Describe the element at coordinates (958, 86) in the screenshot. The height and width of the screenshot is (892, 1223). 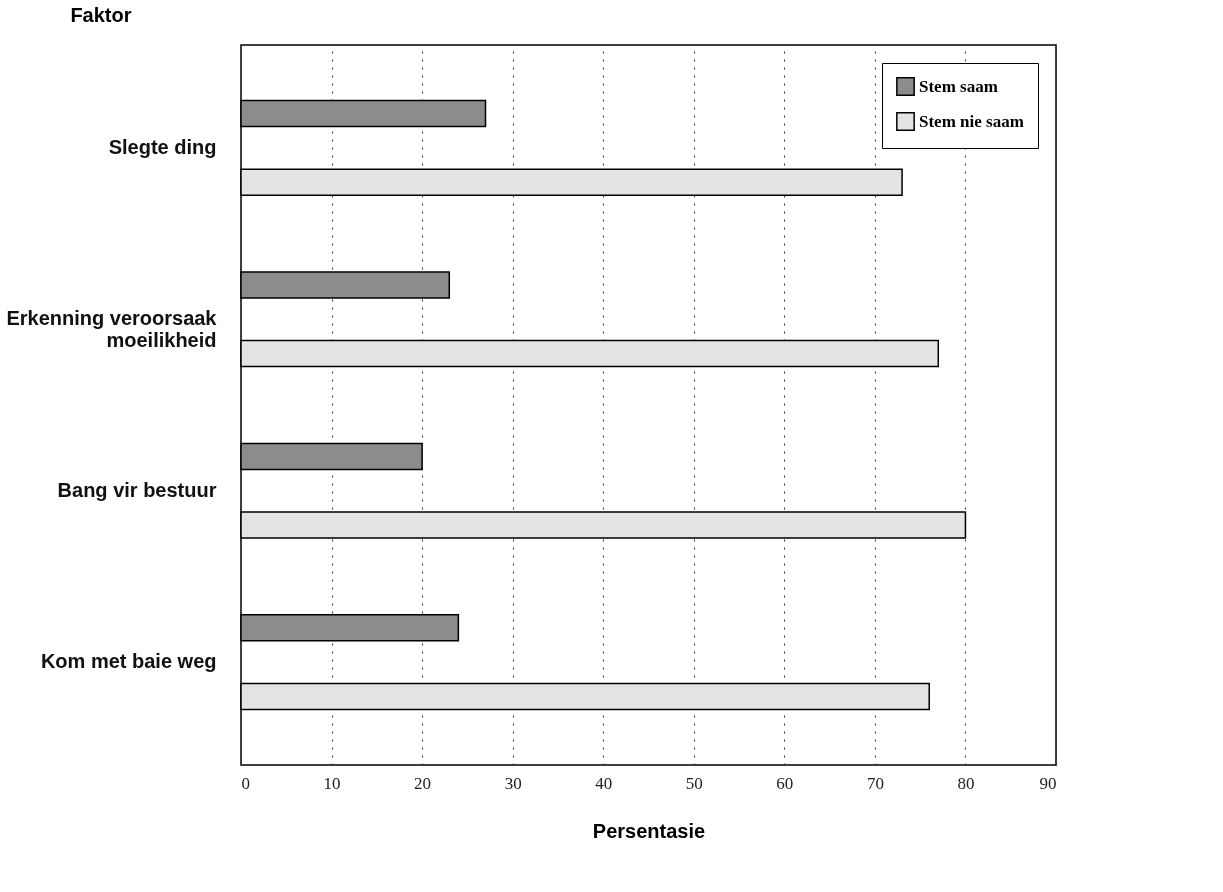
I see `legend-label: Stem saam` at that location.